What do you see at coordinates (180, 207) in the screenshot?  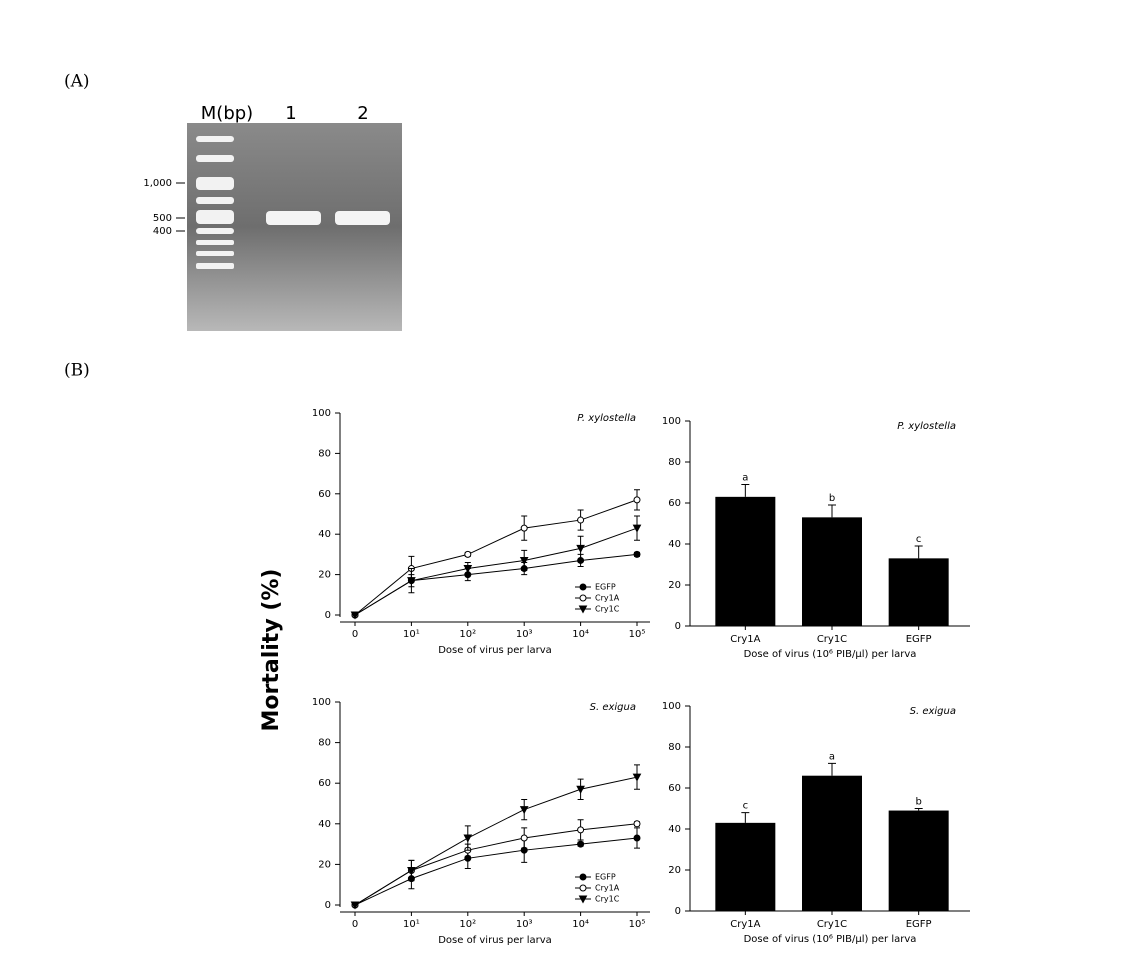 I see `marker-ticks` at bounding box center [180, 207].